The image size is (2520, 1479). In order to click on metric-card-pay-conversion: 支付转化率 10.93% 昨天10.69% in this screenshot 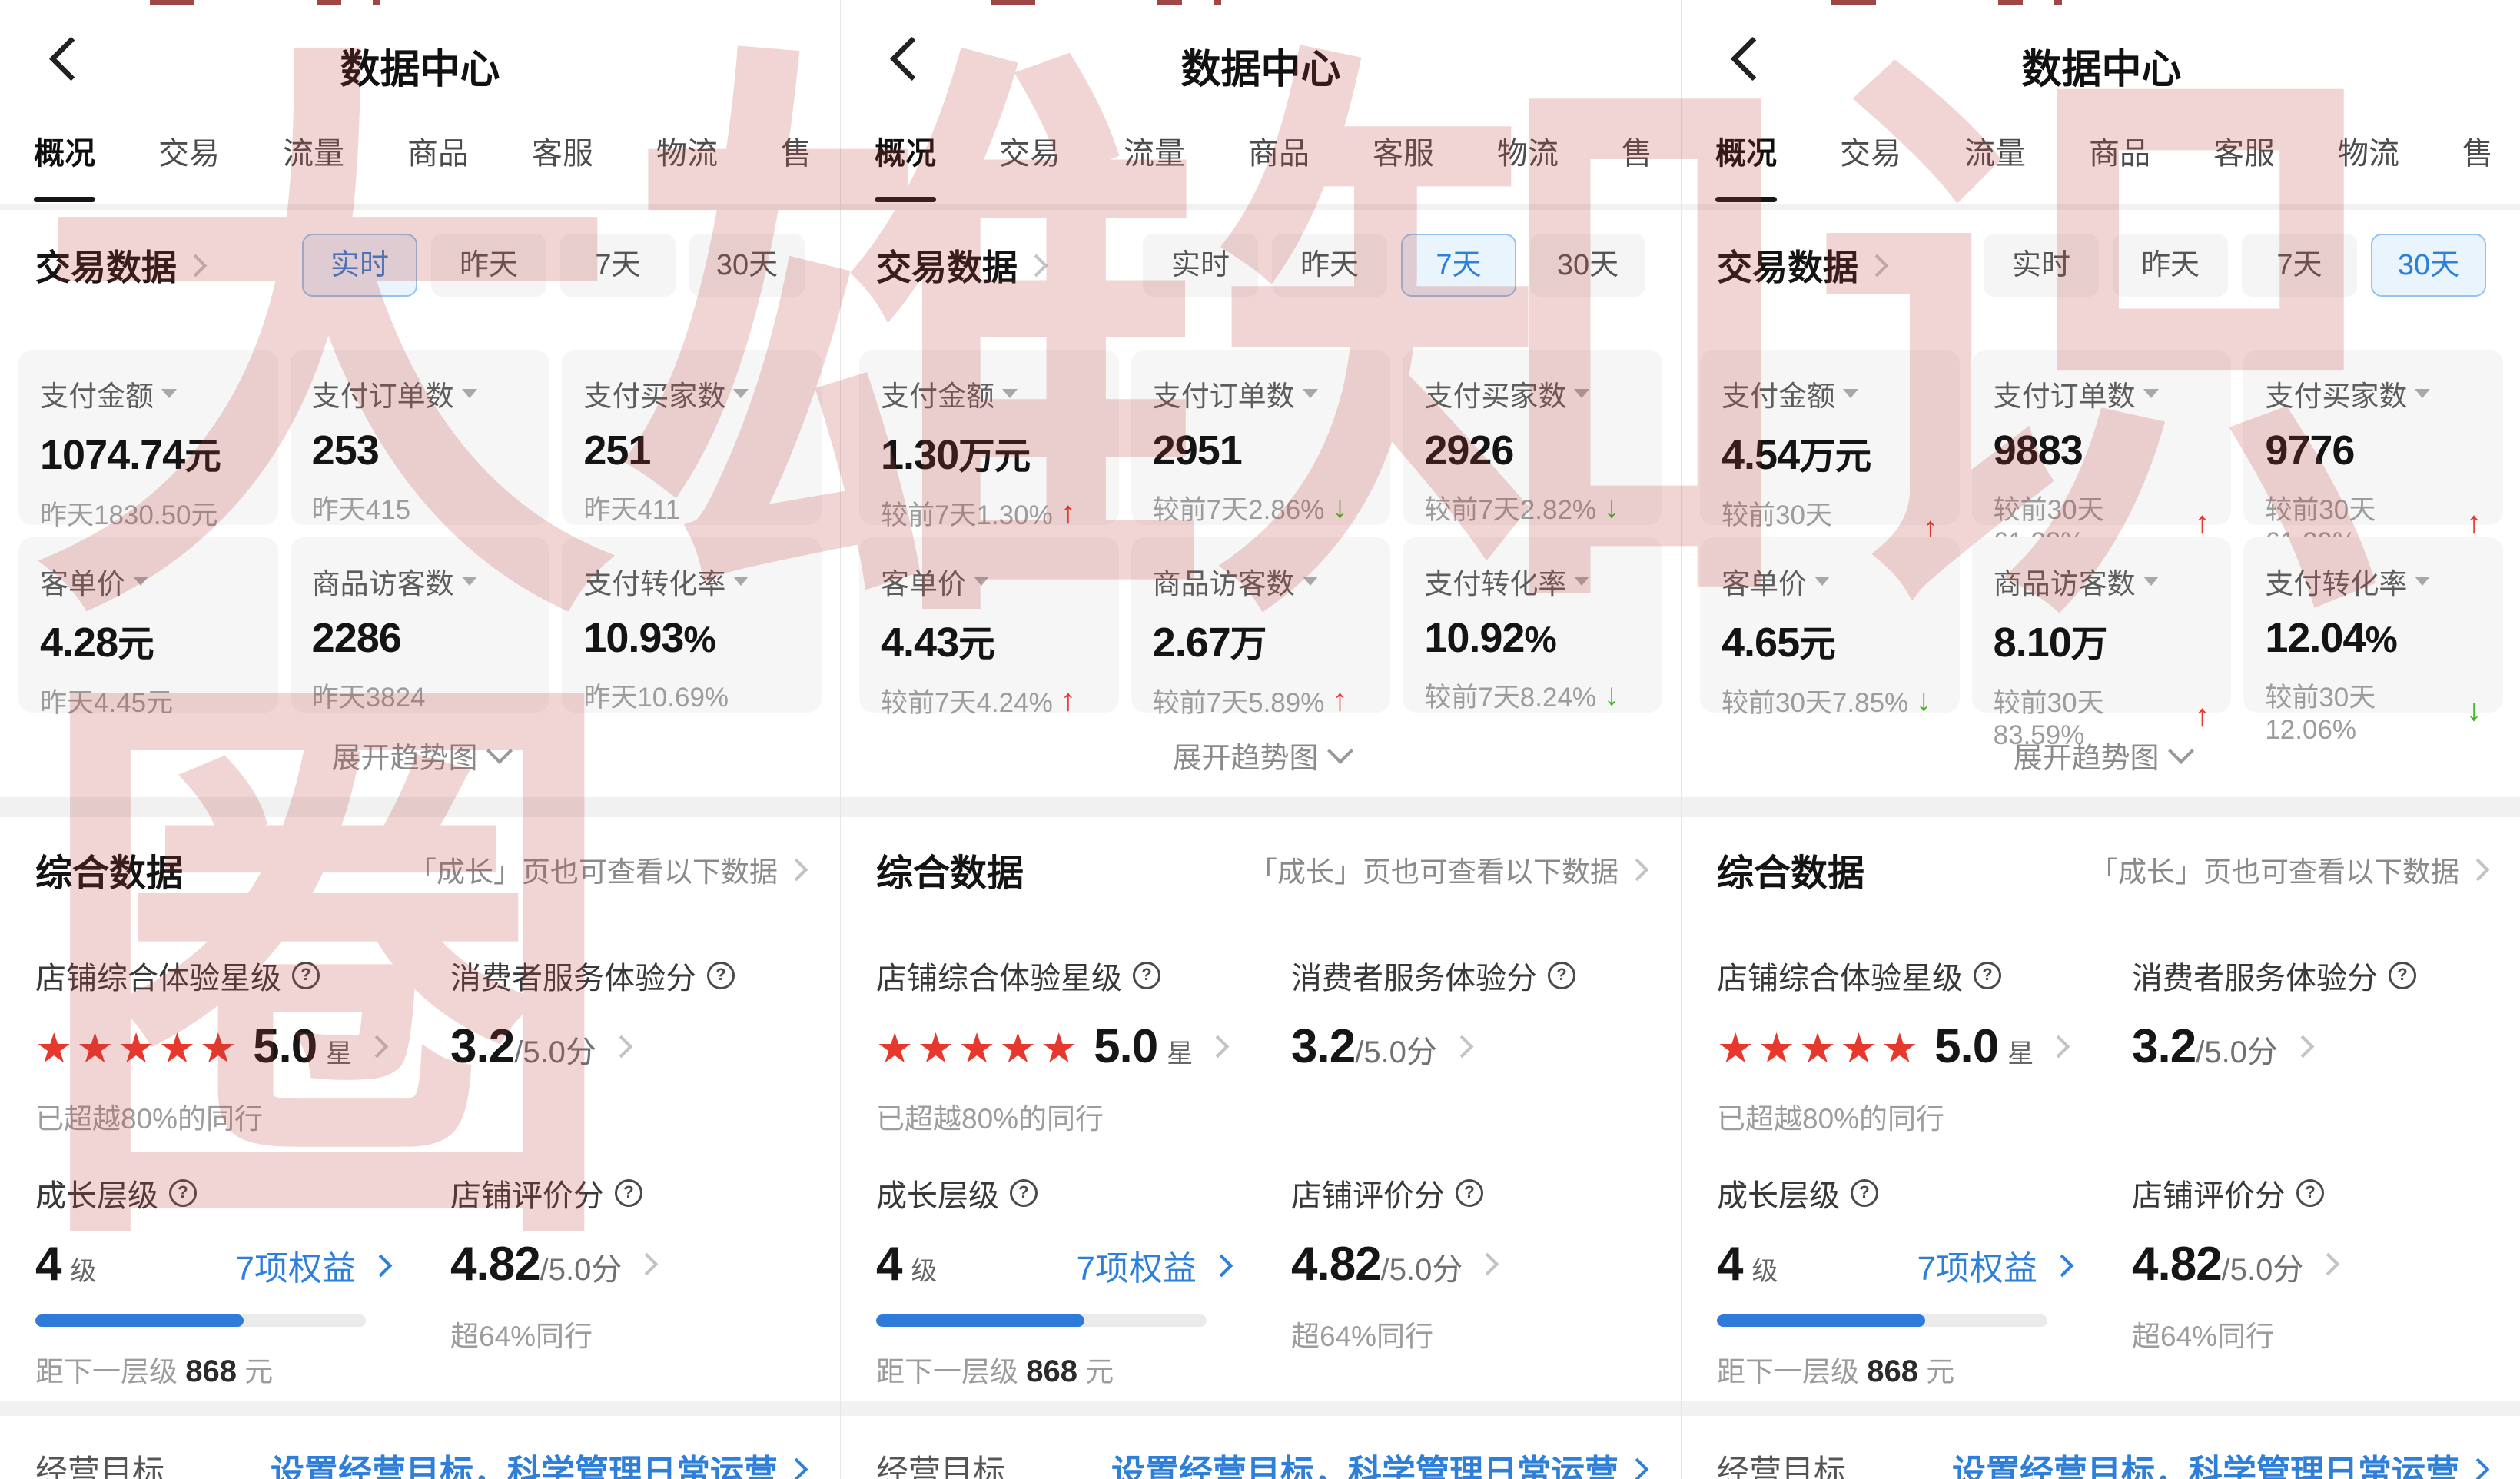, I will do `click(692, 625)`.